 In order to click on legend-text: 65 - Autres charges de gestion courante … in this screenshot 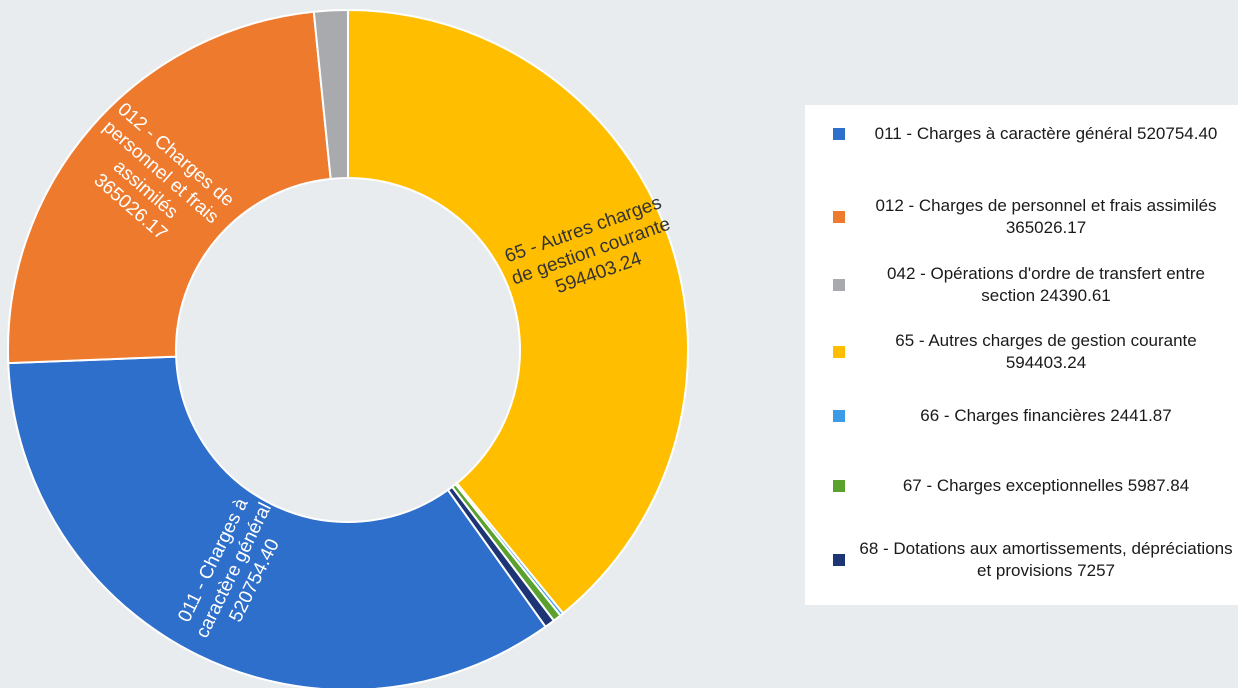, I will do `click(1046, 352)`.